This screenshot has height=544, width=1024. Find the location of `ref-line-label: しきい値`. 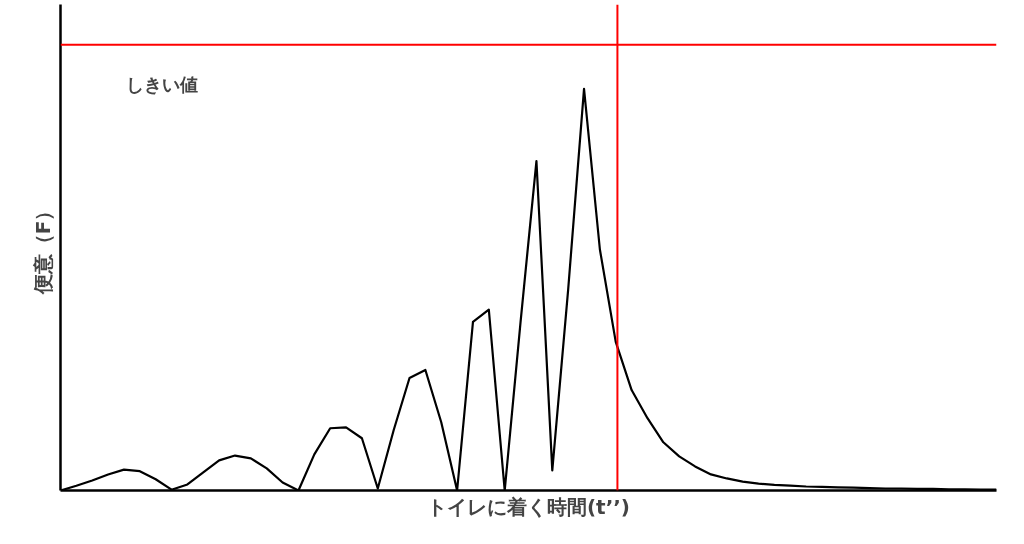

ref-line-label: しきい値 is located at coordinates (162, 84).